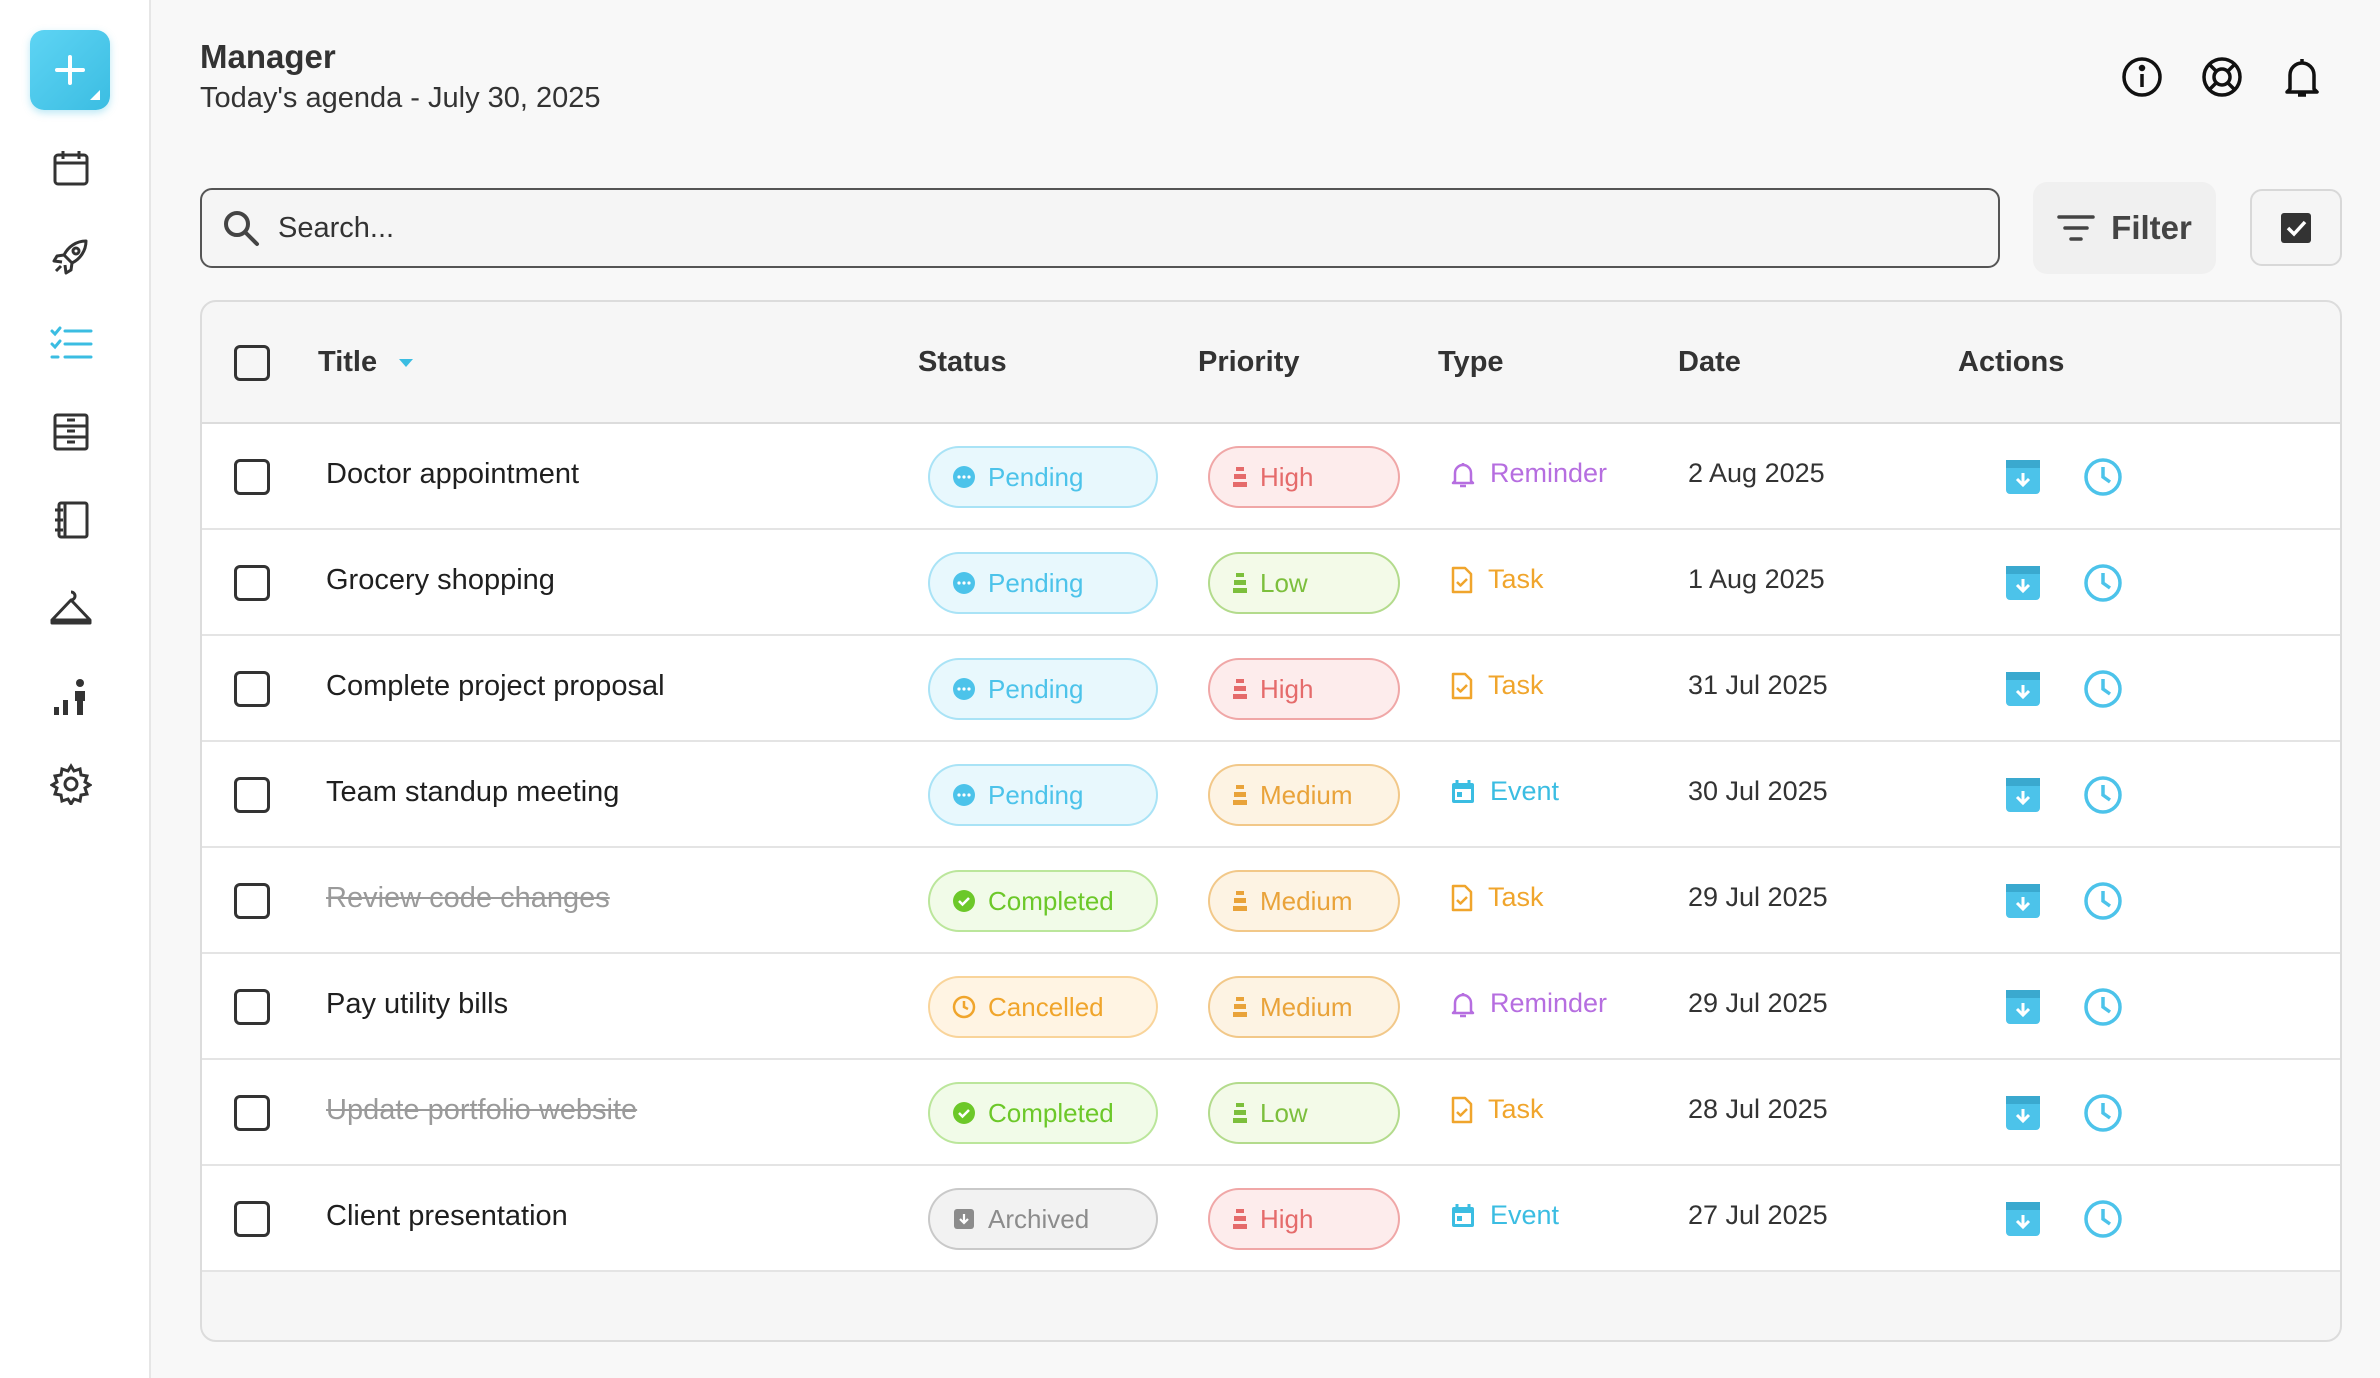 The image size is (2380, 1378). I want to click on date-cell: 1 Aug 2025, so click(1756, 579).